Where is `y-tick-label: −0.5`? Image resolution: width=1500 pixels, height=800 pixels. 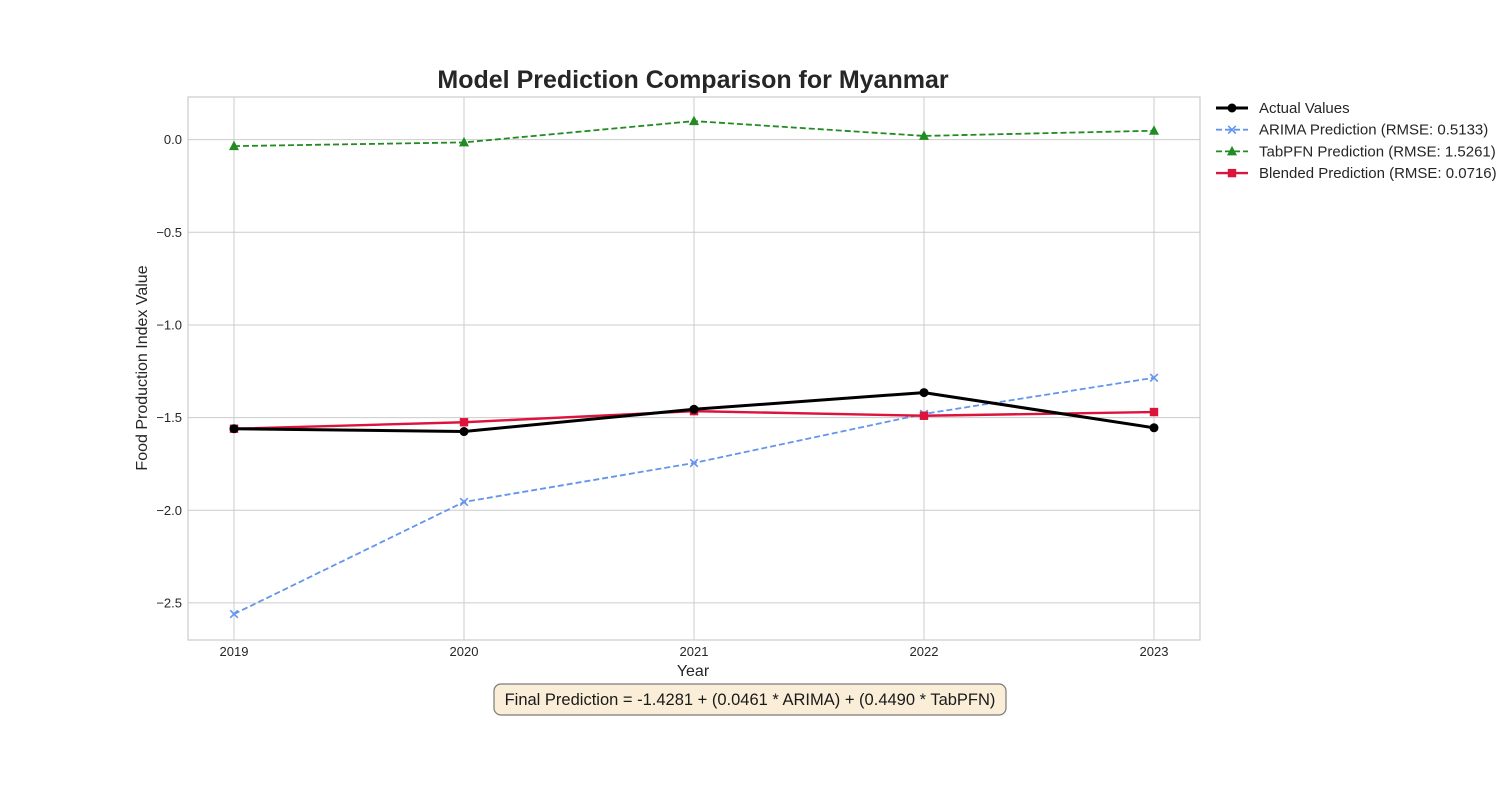 y-tick-label: −0.5 is located at coordinates (169, 232).